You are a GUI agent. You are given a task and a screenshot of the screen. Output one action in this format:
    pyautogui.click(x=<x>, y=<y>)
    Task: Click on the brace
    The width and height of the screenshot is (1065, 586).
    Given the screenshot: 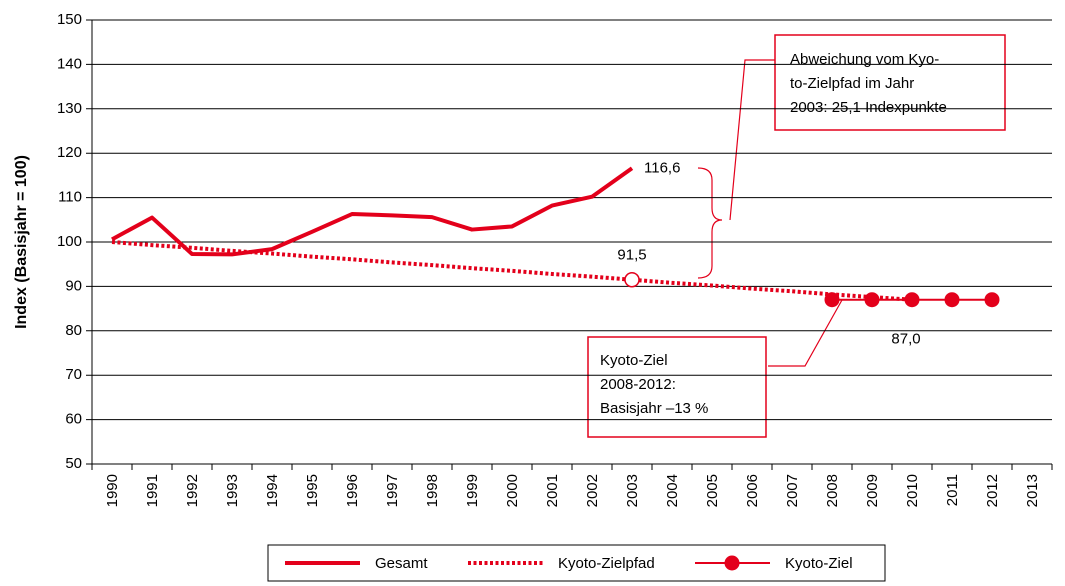 What is the action you would take?
    pyautogui.click(x=710, y=223)
    